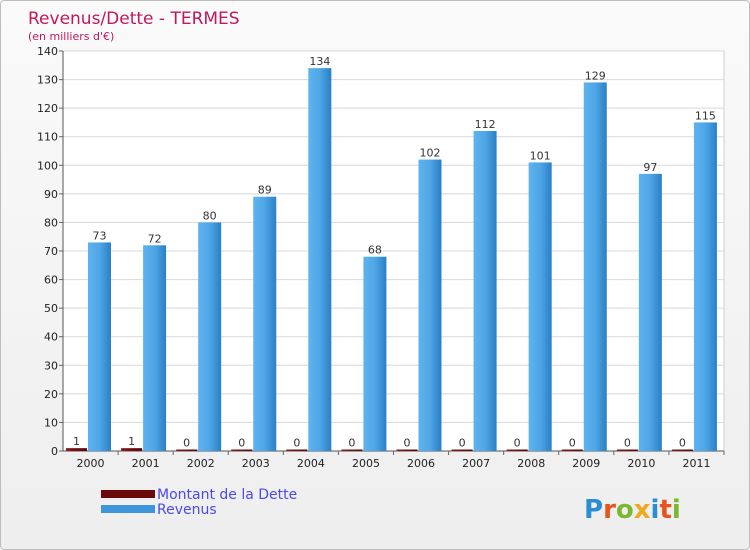 The height and width of the screenshot is (550, 750). What do you see at coordinates (586, 463) in the screenshot?
I see `x-tick-label: 2009` at bounding box center [586, 463].